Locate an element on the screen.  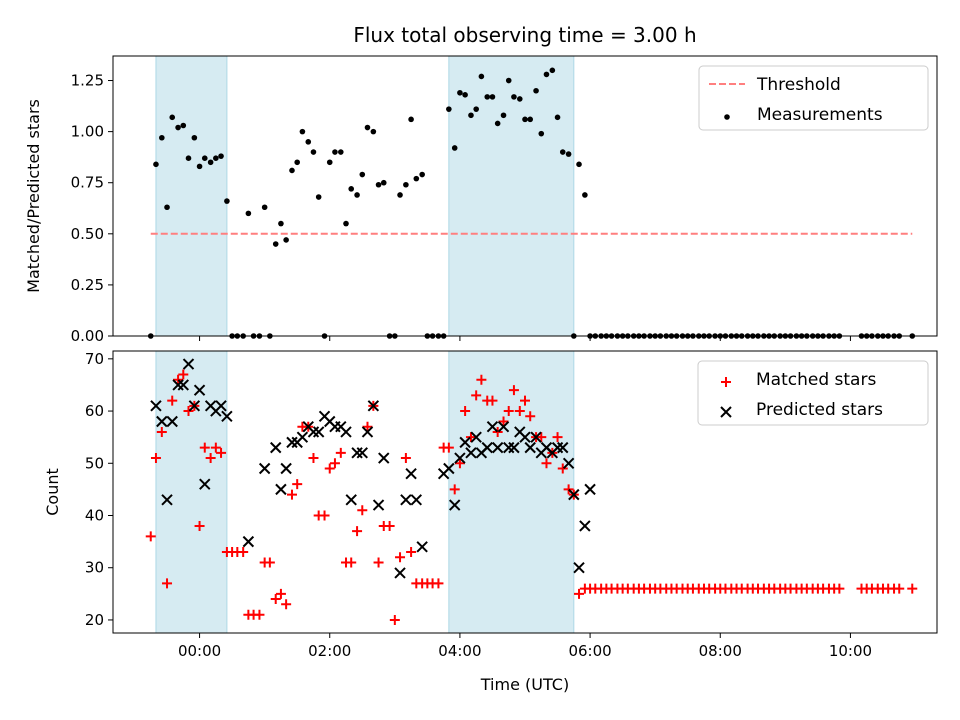
y-tick-label: 30 is located at coordinates (94, 568).